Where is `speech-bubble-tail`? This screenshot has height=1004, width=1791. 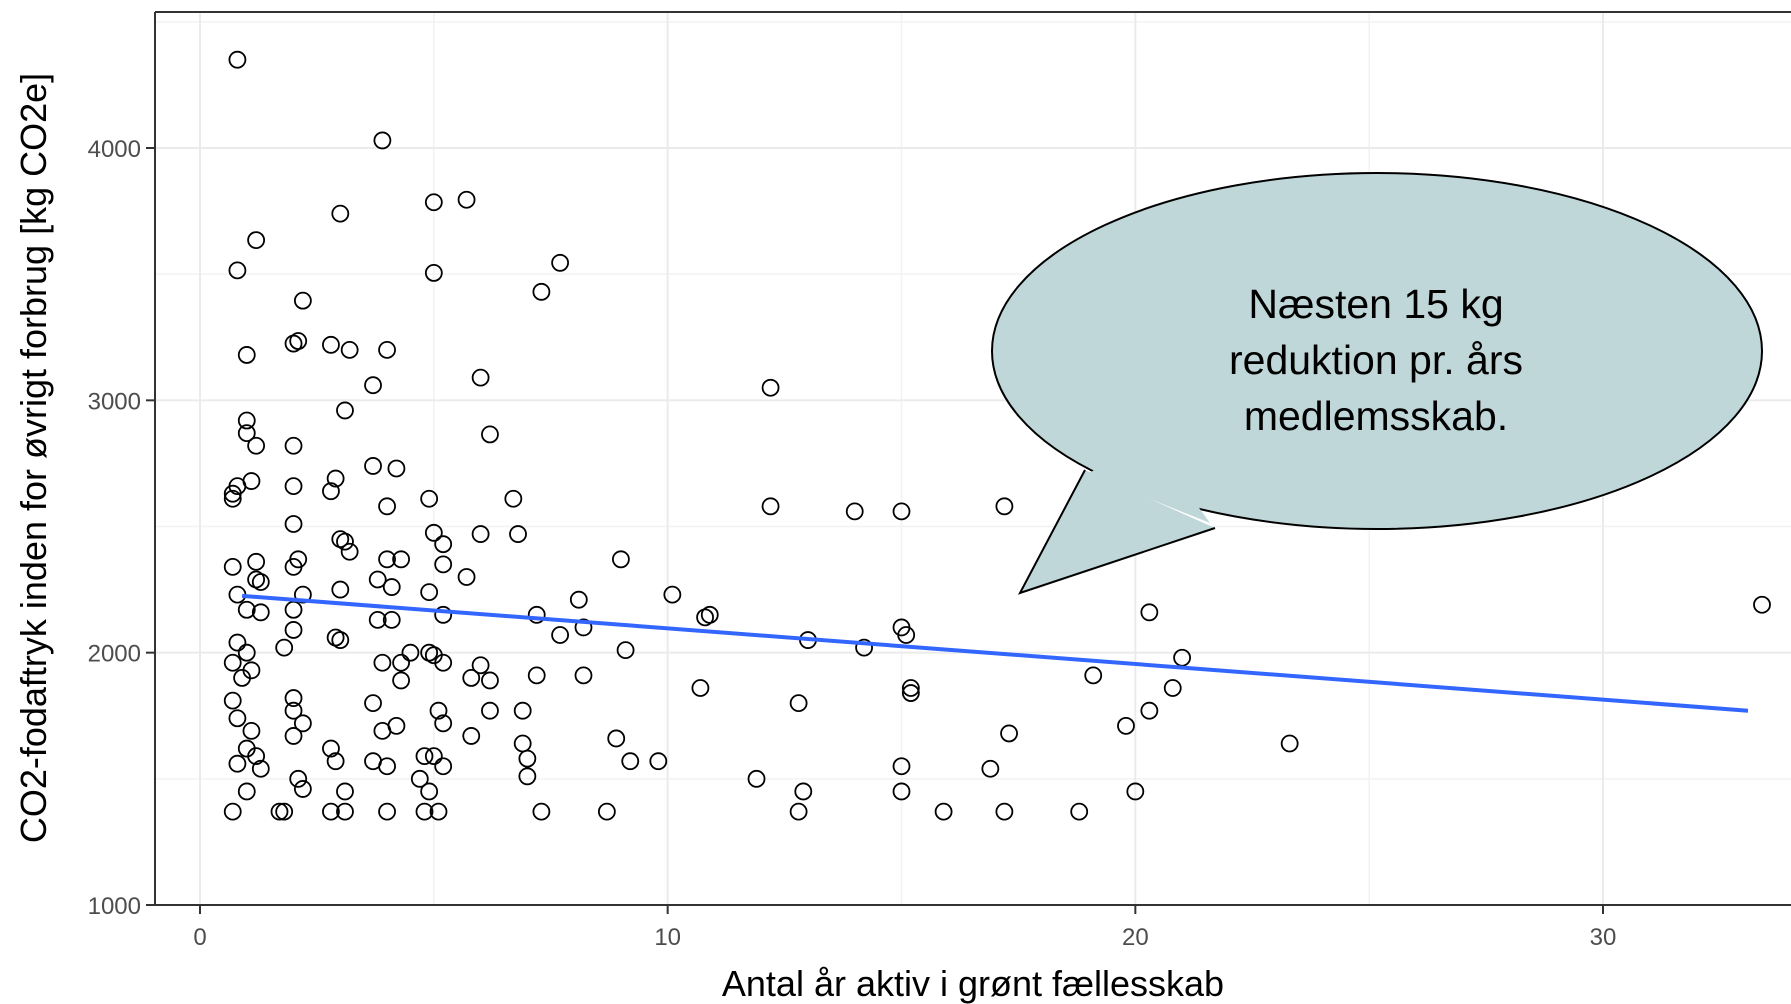 speech-bubble-tail is located at coordinates (1116, 532).